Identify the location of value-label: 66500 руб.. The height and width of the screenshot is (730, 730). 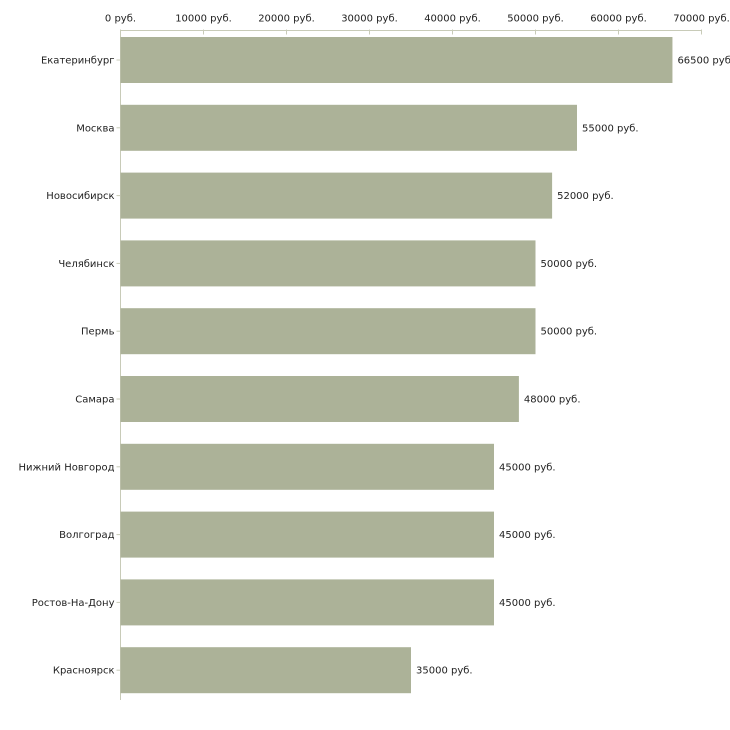
(703, 61).